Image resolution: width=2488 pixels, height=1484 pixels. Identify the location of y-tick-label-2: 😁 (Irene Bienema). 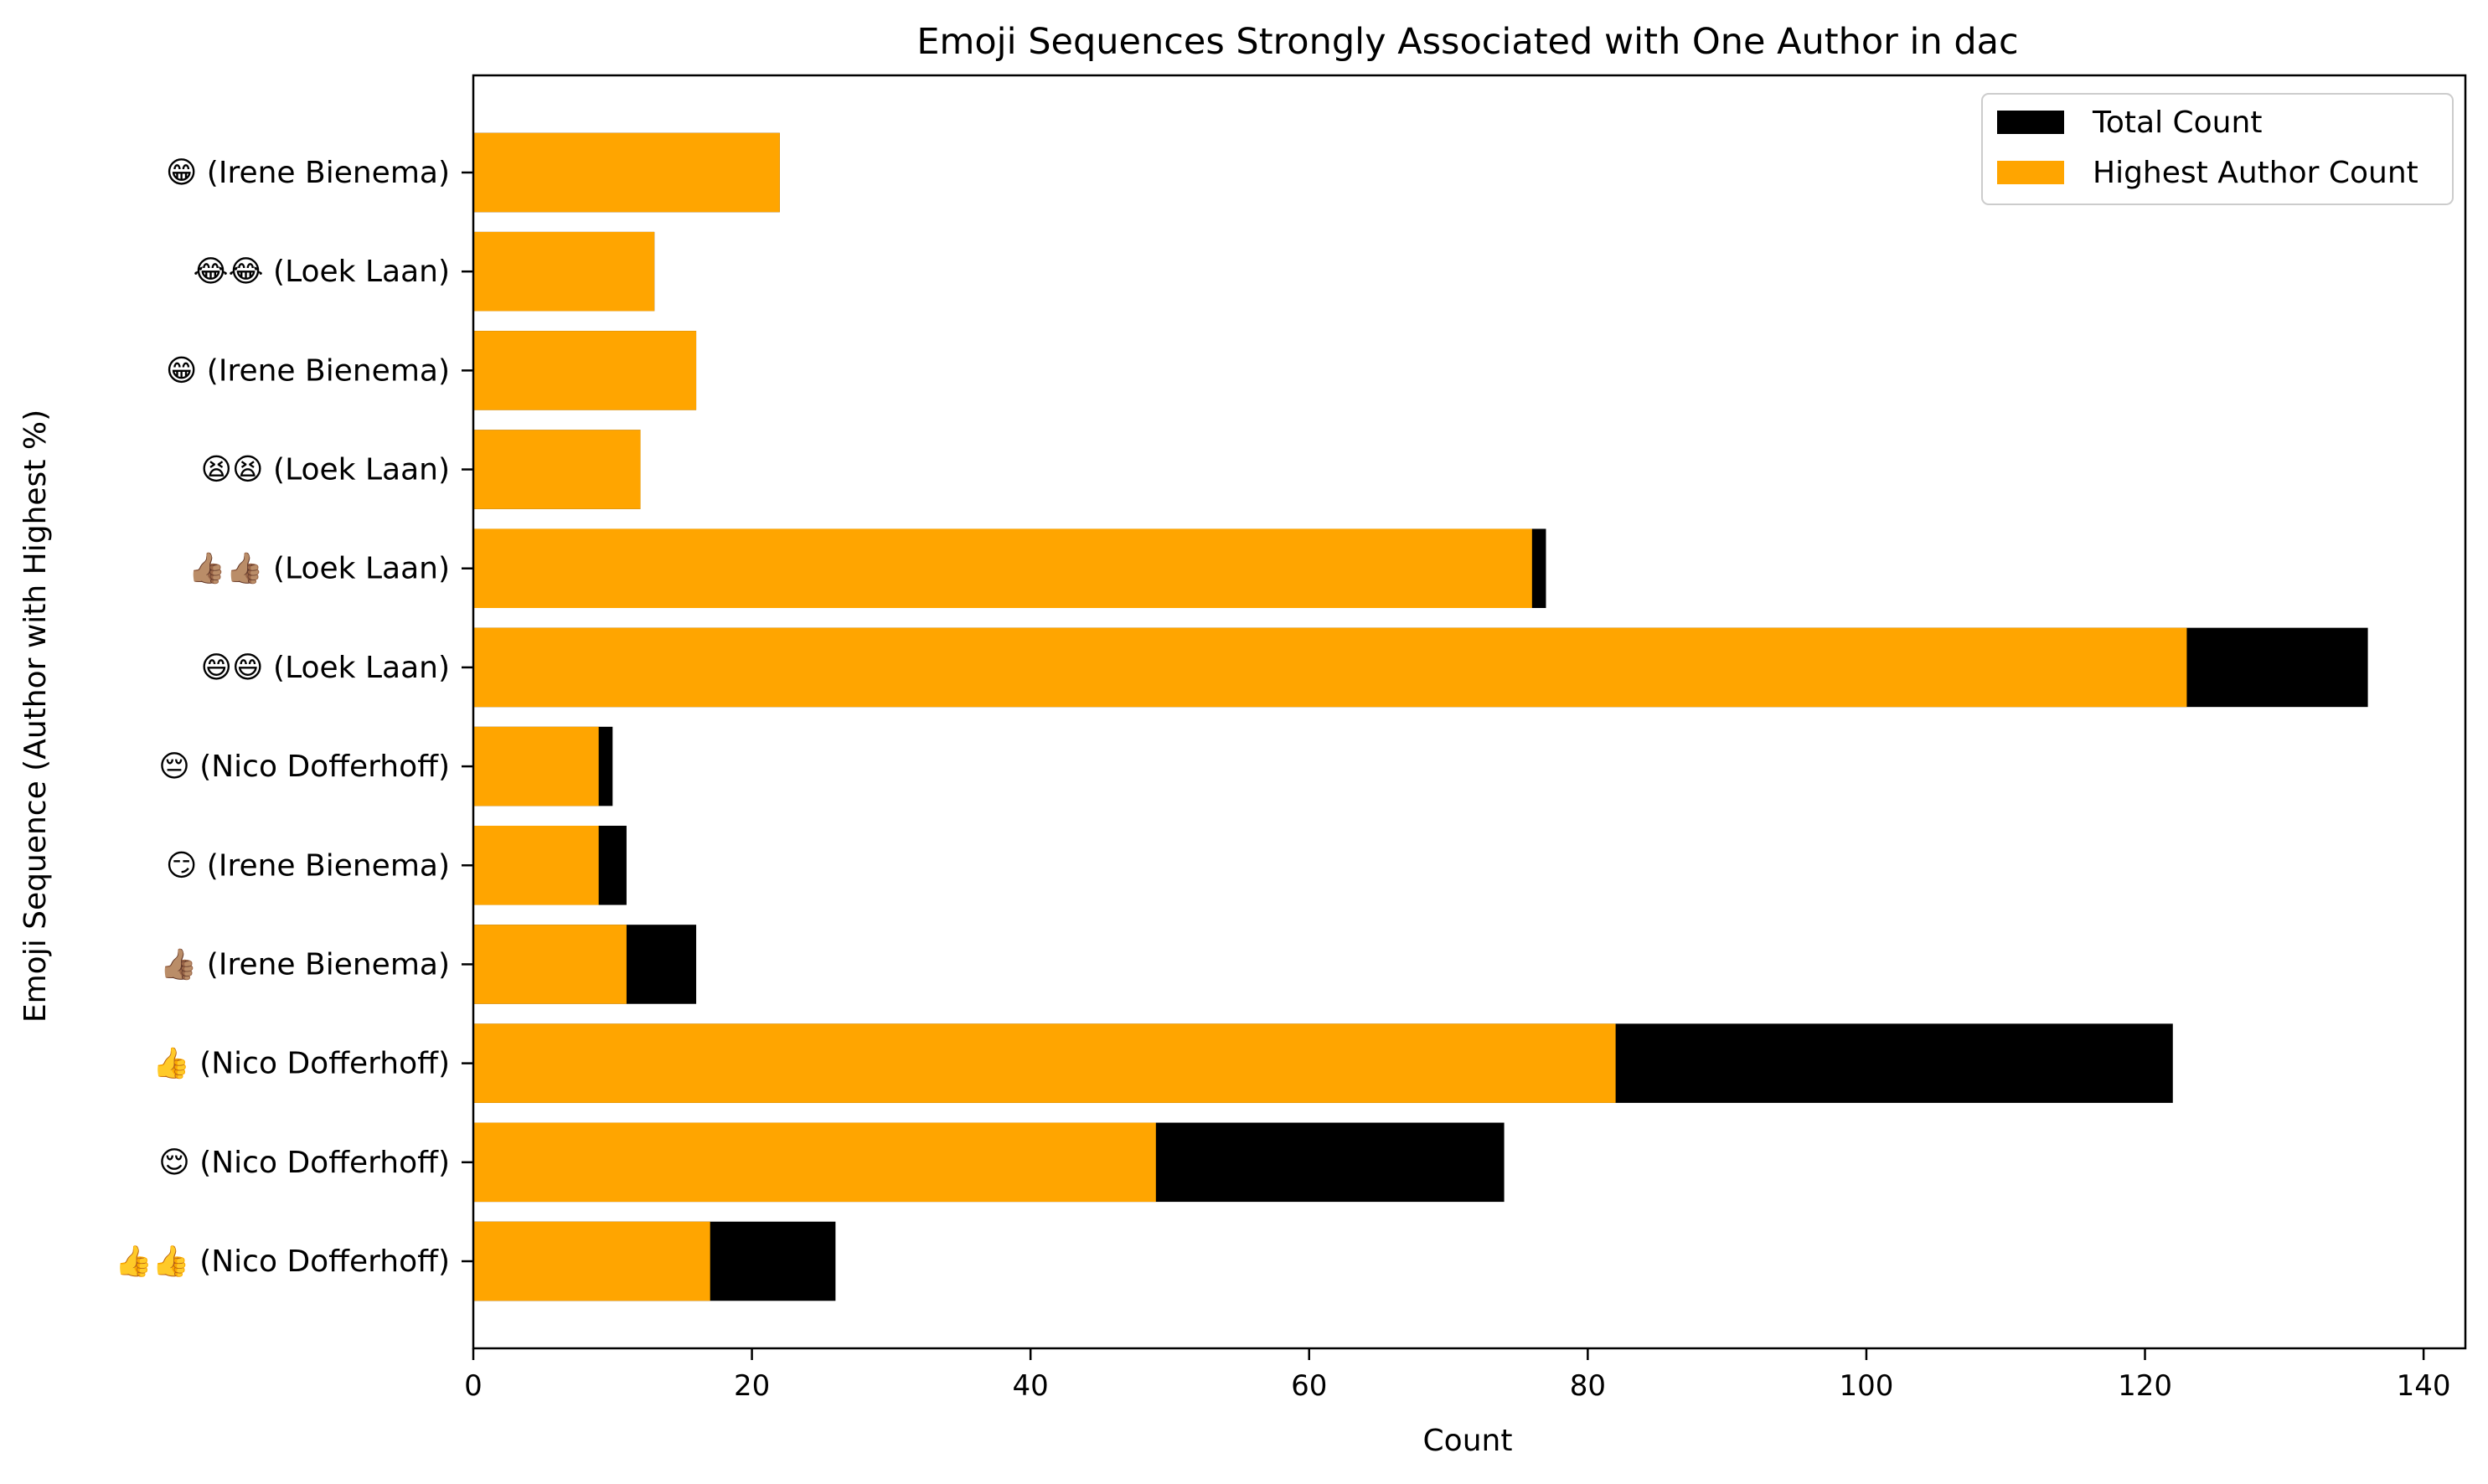
(308, 370).